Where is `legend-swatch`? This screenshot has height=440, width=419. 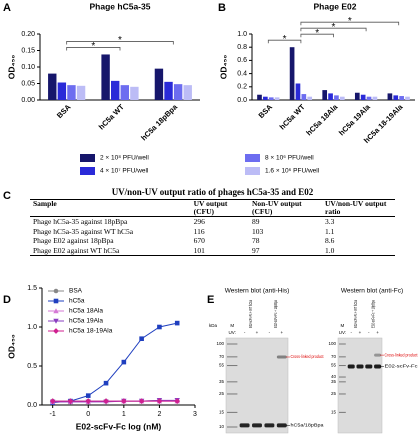
legend-swatch is located at coordinates (87, 171).